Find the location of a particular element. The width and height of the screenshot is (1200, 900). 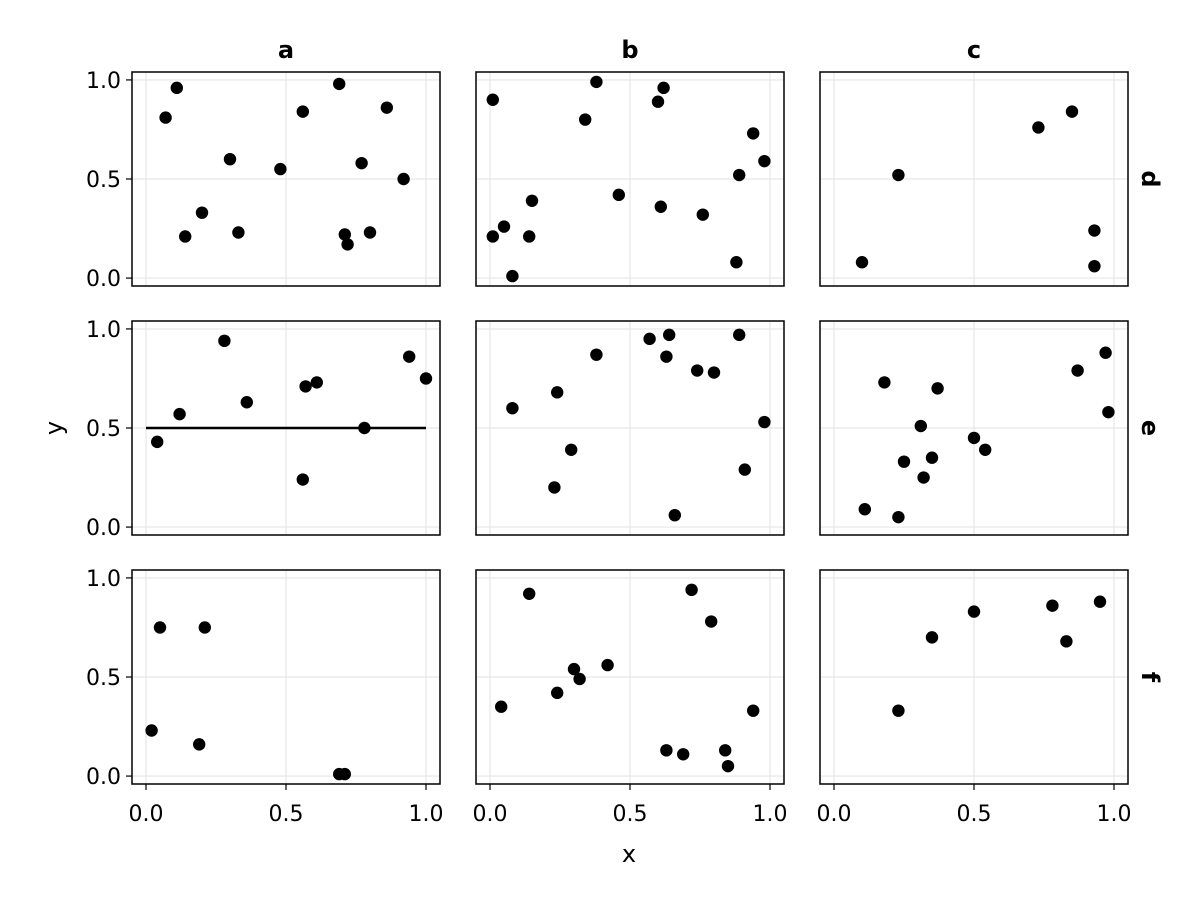

panel-frame-be is located at coordinates (630, 428).